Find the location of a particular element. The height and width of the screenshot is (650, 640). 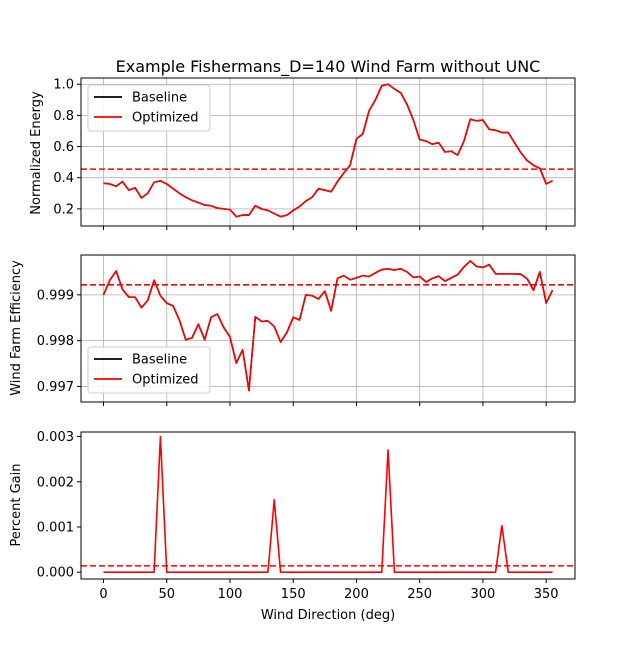

y-tick-label: 0.997 is located at coordinates (55, 387).